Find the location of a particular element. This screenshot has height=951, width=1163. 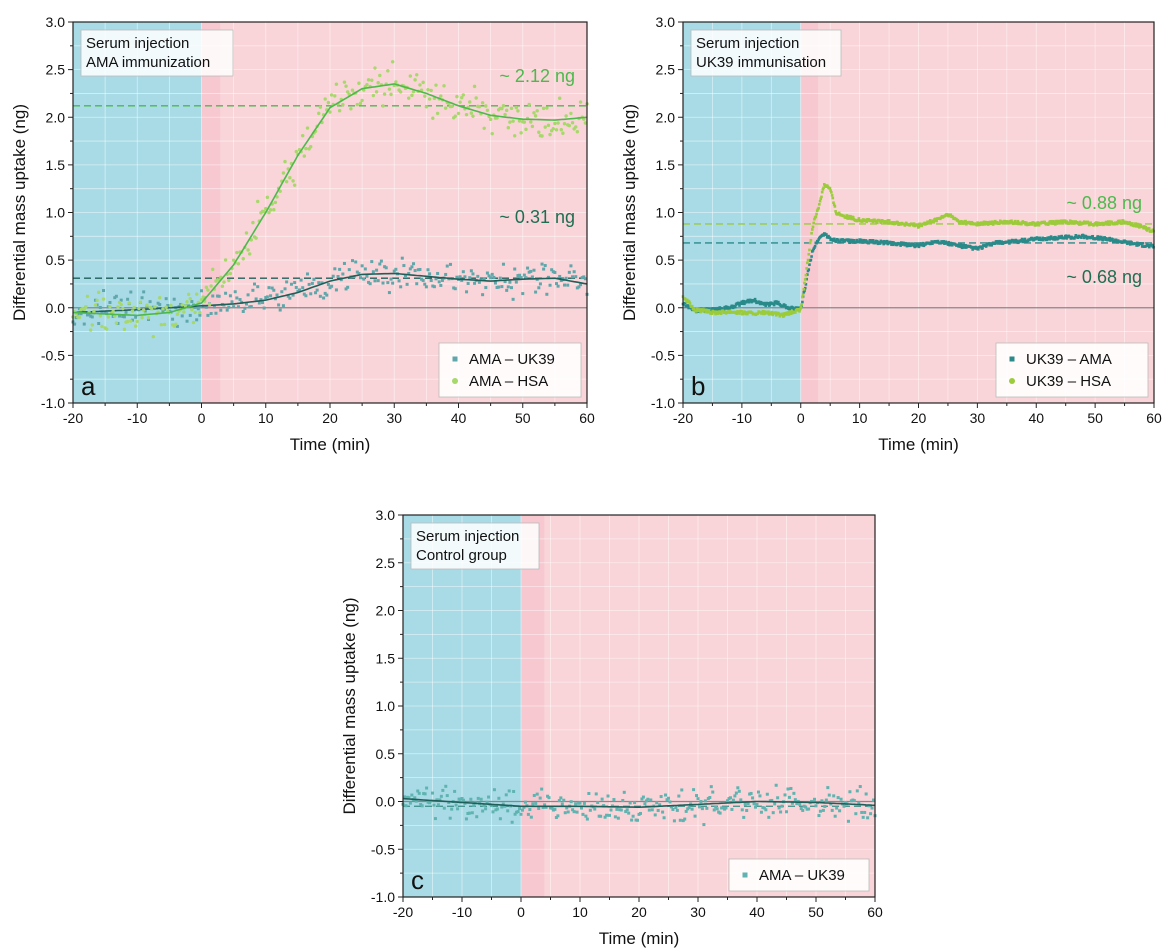

panel-letter: b is located at coordinates (698, 386).